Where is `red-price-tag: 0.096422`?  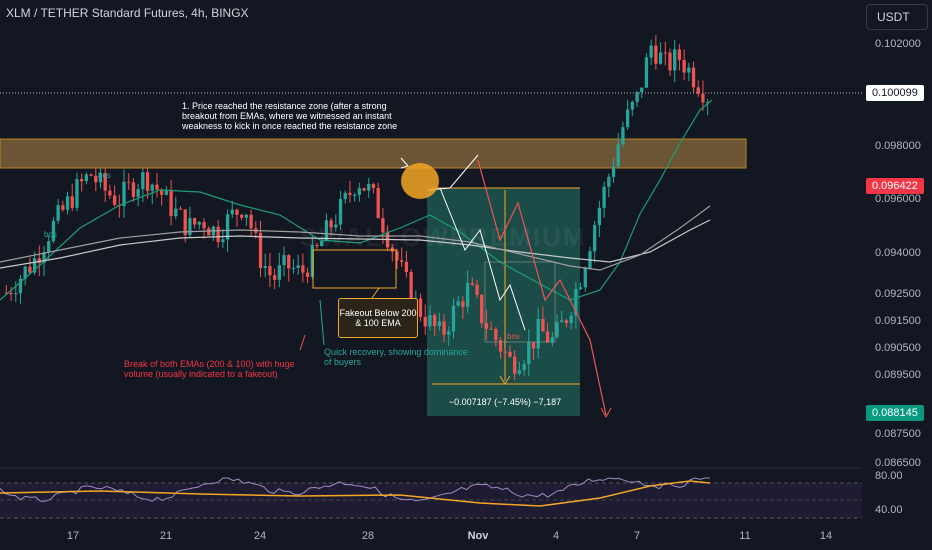 red-price-tag: 0.096422 is located at coordinates (895, 186).